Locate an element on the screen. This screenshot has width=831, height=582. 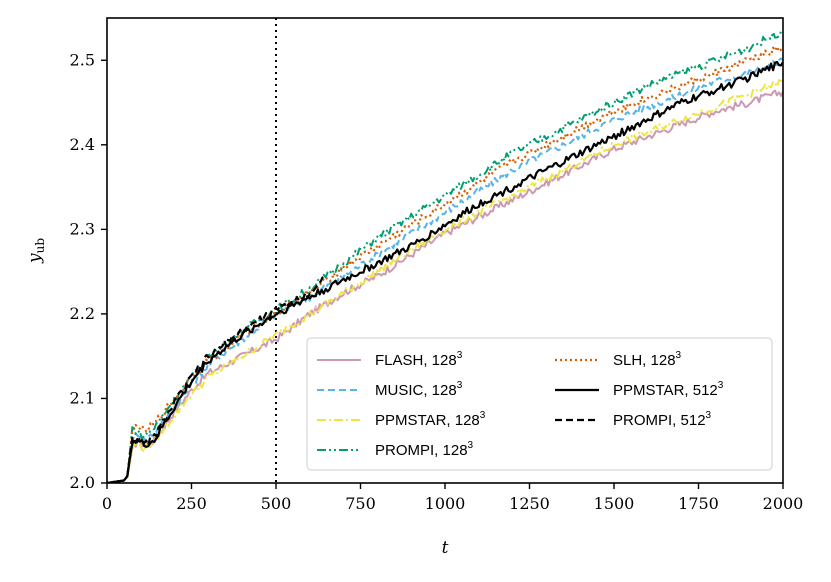
legend-label: SLH, 1283 is located at coordinates (647, 359).